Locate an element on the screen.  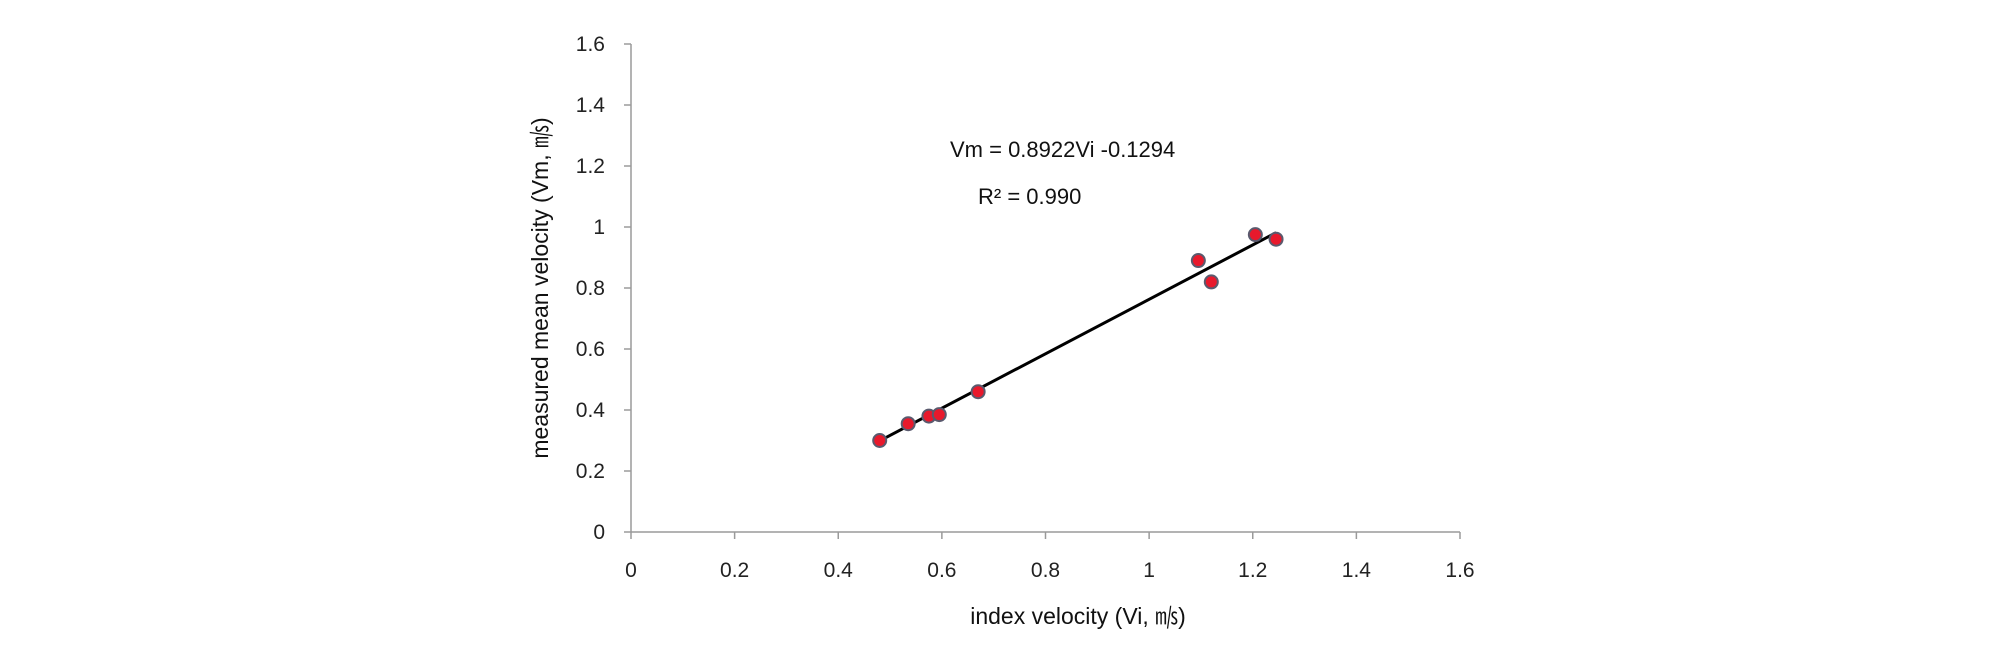
y-tick-label: 0.2 is located at coordinates (590, 471).